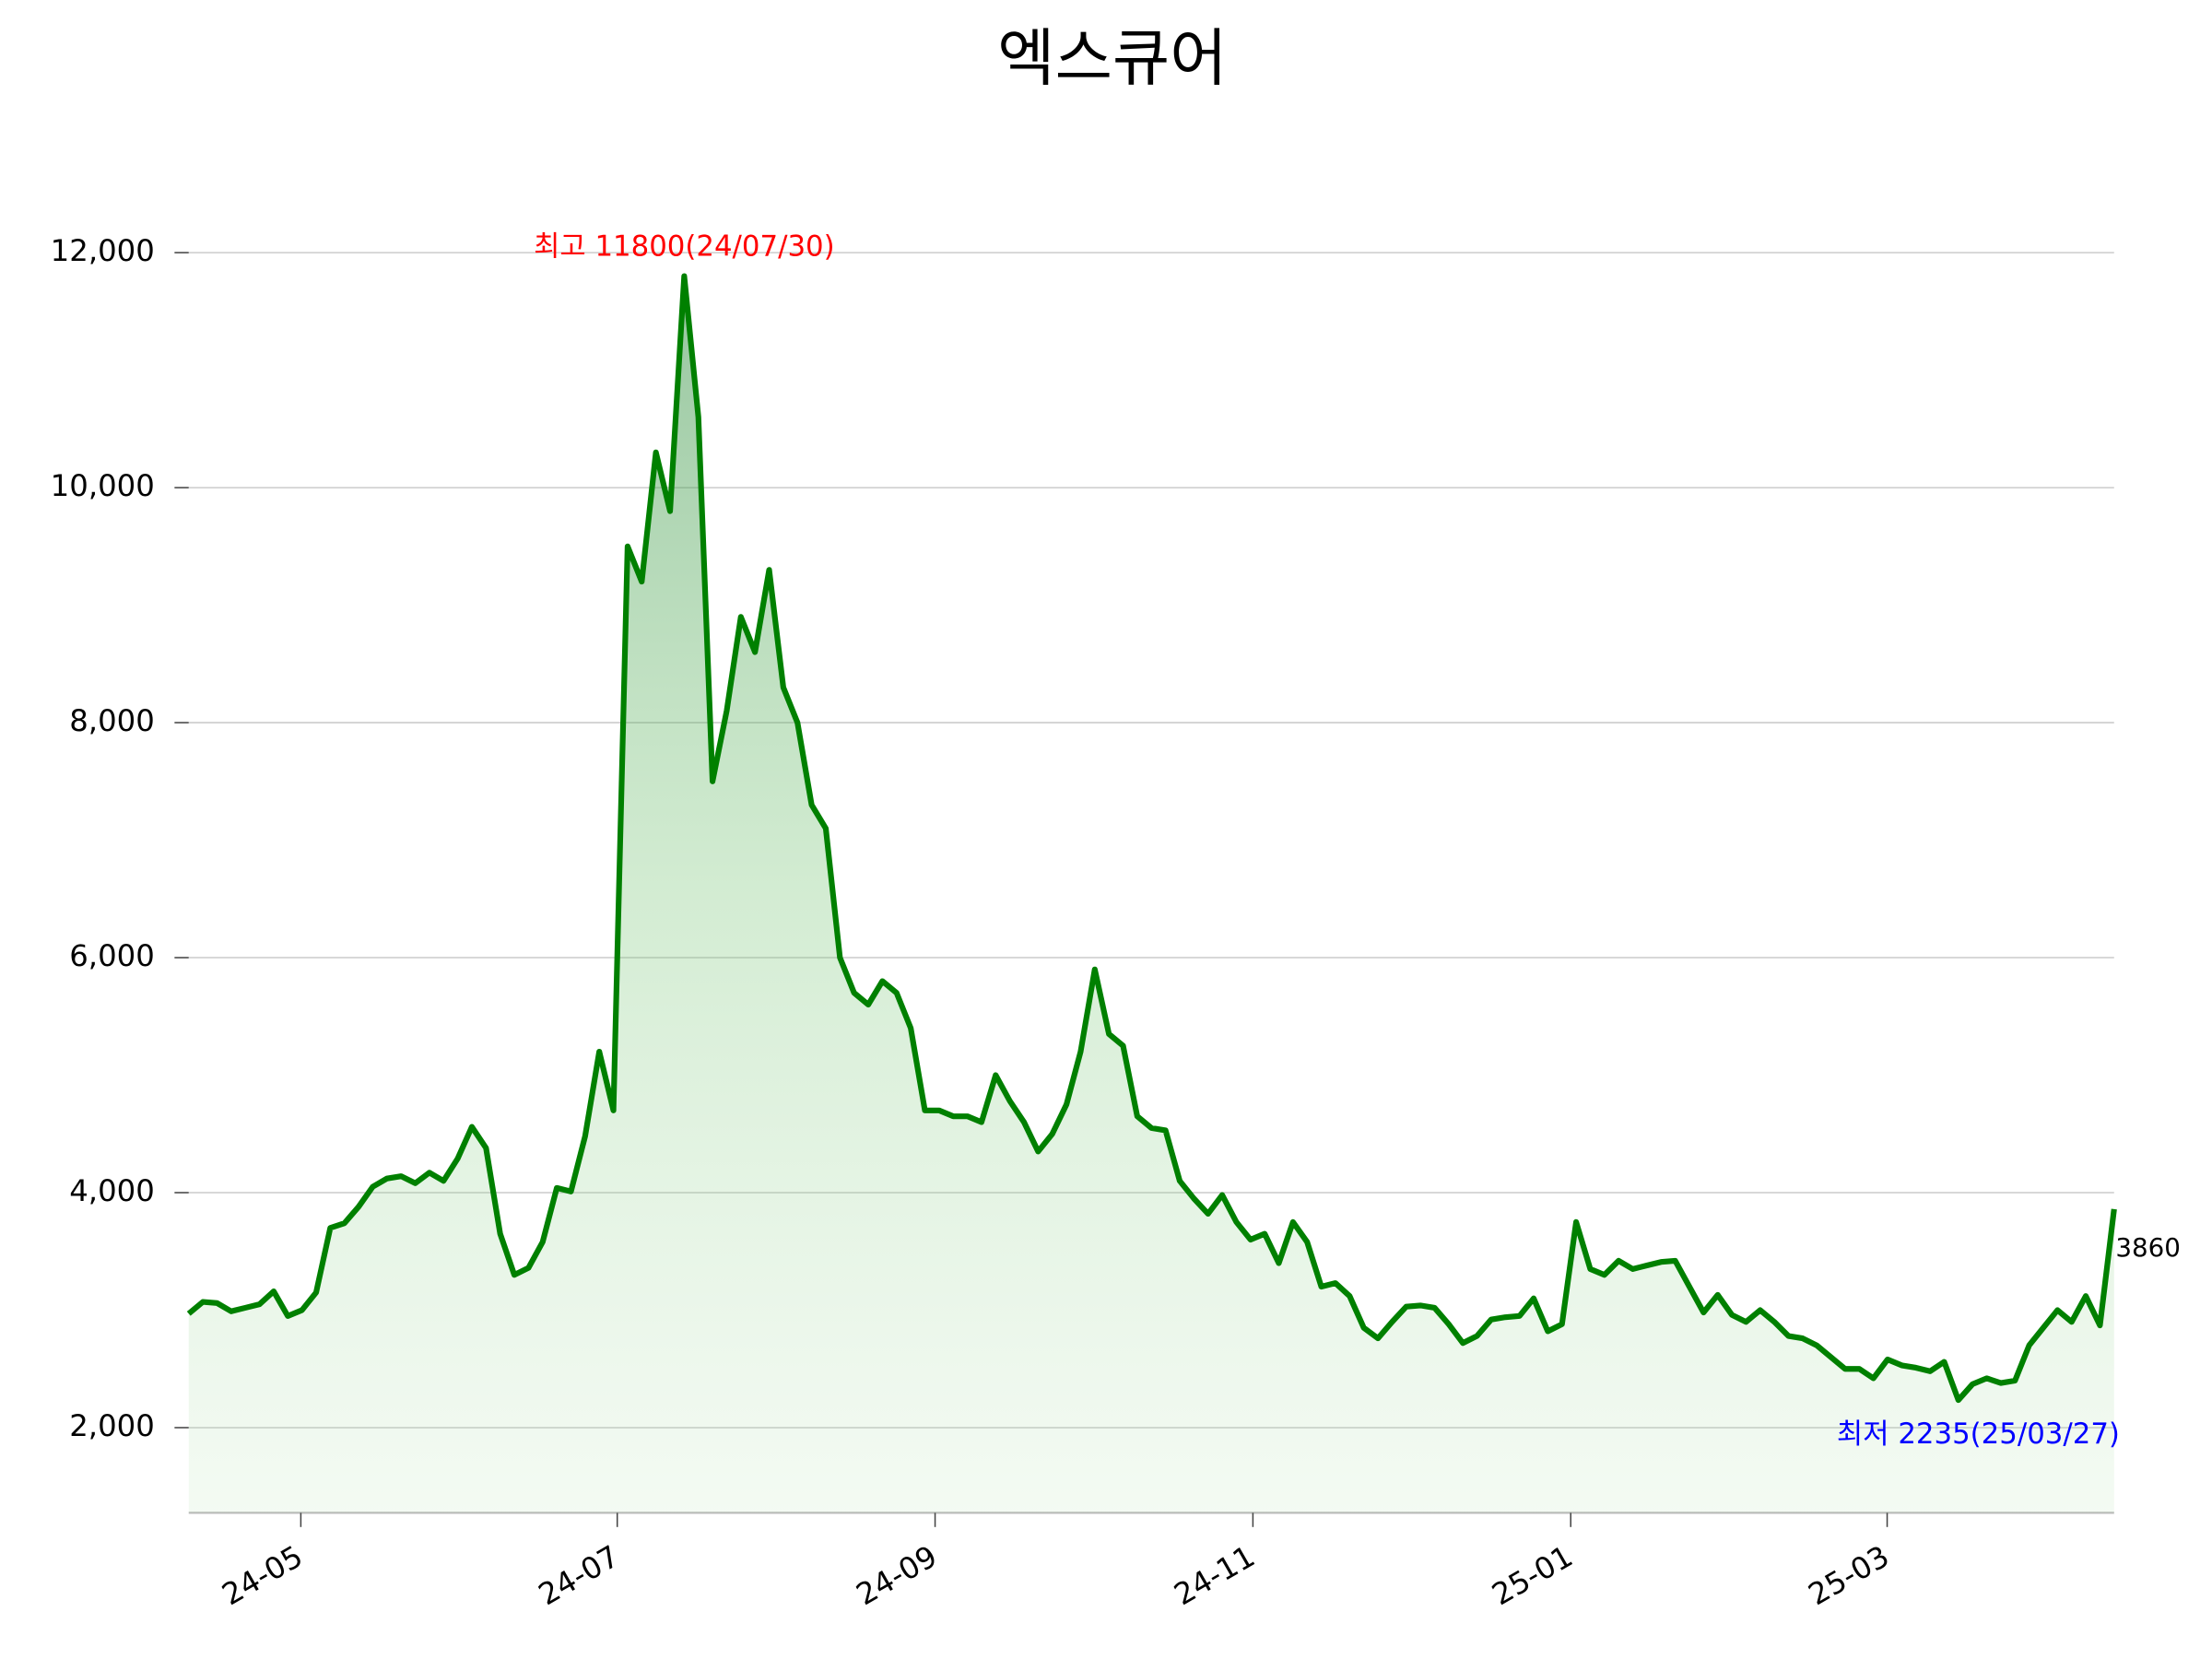 This screenshot has width=2212, height=1659. What do you see at coordinates (103, 250) in the screenshot?
I see `y-tick-label: 12,000` at bounding box center [103, 250].